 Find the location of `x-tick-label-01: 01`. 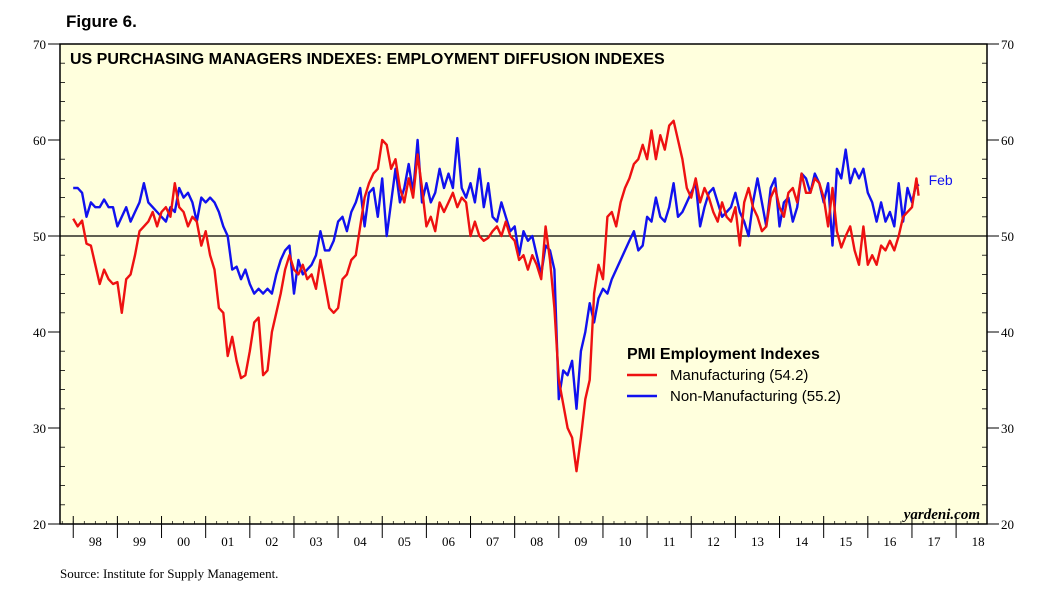

x-tick-label-01: 01 is located at coordinates (227, 541).